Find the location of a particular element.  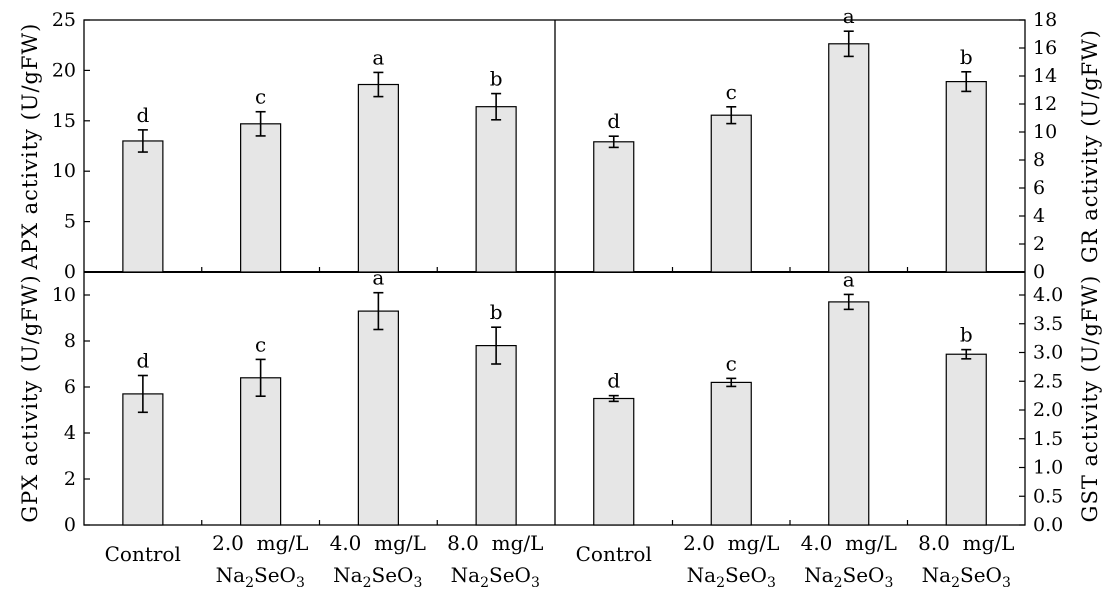

y-tick-label: 16 is located at coordinates (1045, 48).